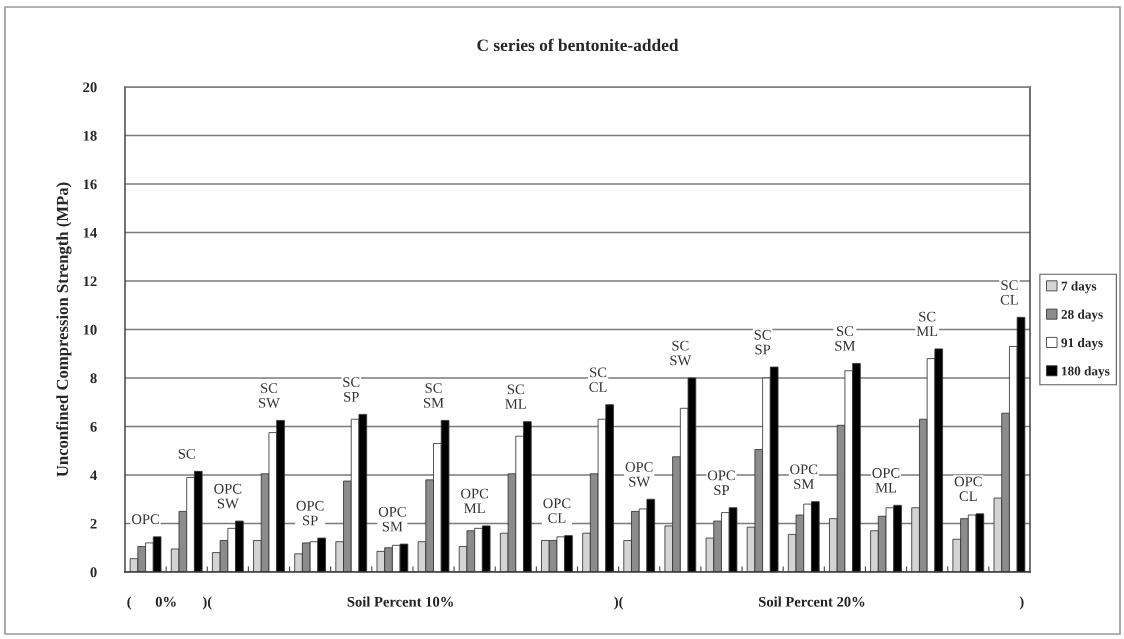  Describe the element at coordinates (812, 601) in the screenshot. I see `text: Soil Percent 20%` at that location.